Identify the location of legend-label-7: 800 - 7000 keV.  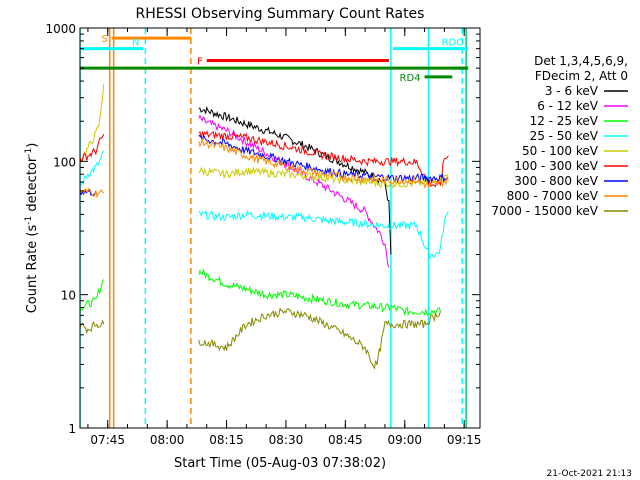
(553, 196).